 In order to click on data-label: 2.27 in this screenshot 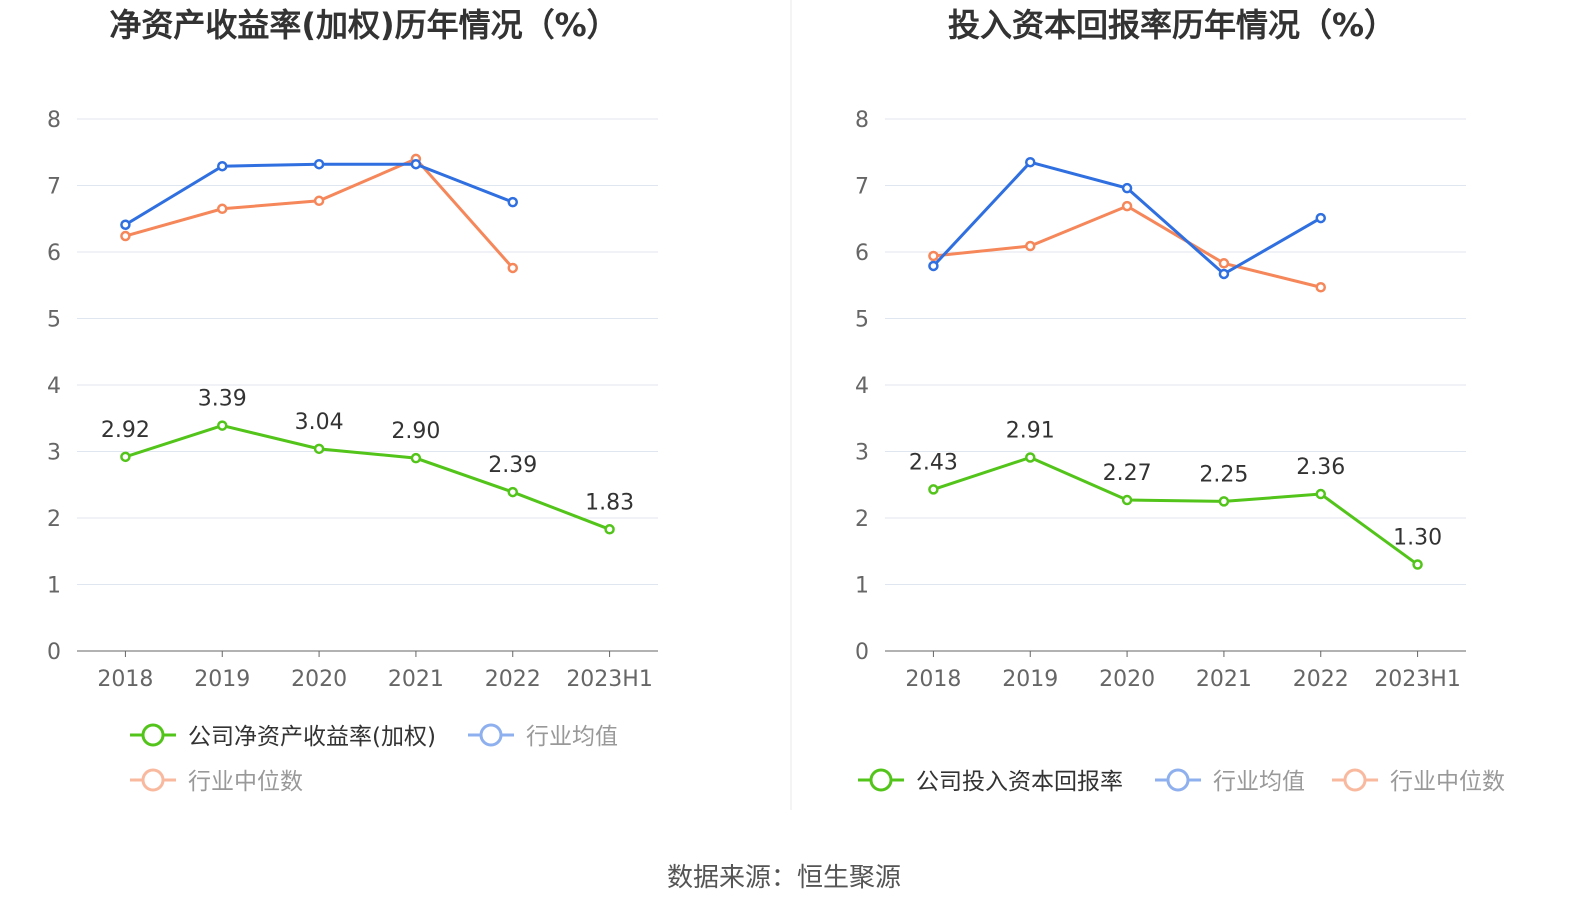, I will do `click(1127, 473)`.